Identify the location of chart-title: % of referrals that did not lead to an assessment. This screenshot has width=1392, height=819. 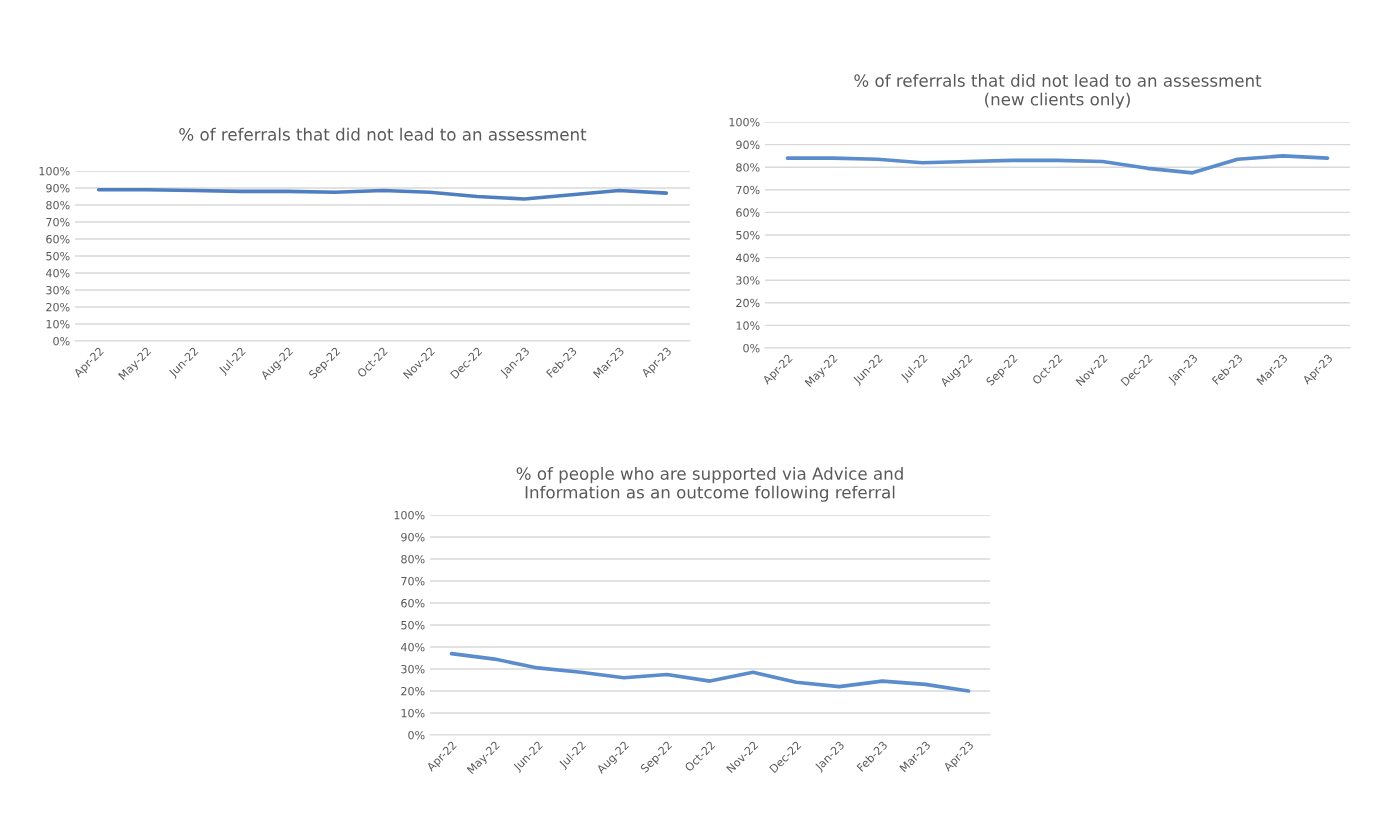
(383, 134).